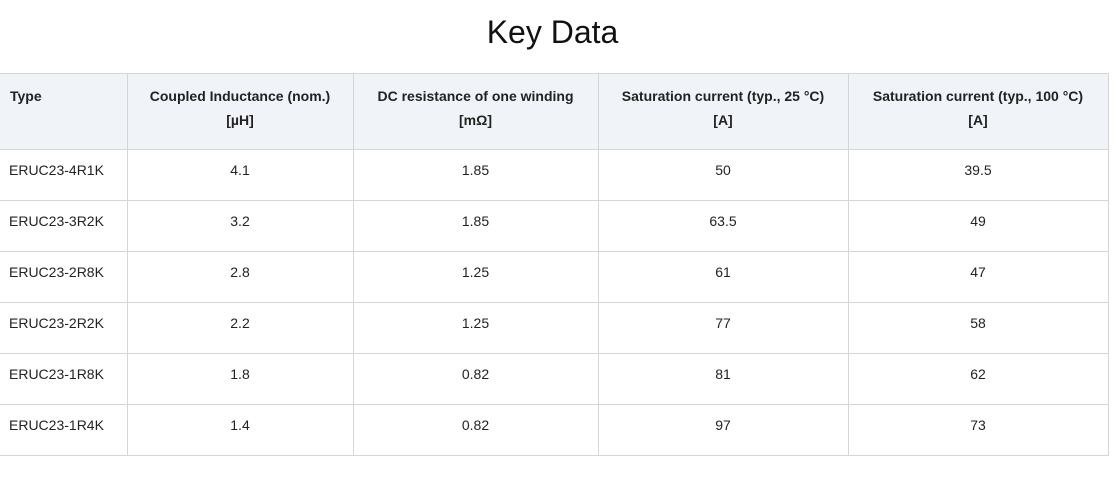 This screenshot has width=1117, height=478. Describe the element at coordinates (723, 175) in the screenshot. I see `cell-saturation-25: 50` at that location.